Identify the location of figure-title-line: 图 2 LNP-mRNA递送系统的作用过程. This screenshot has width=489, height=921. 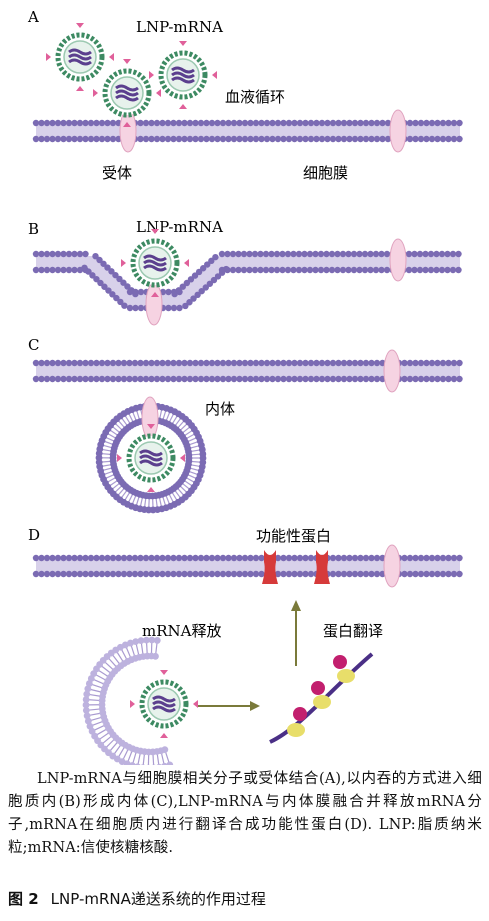
(137, 898).